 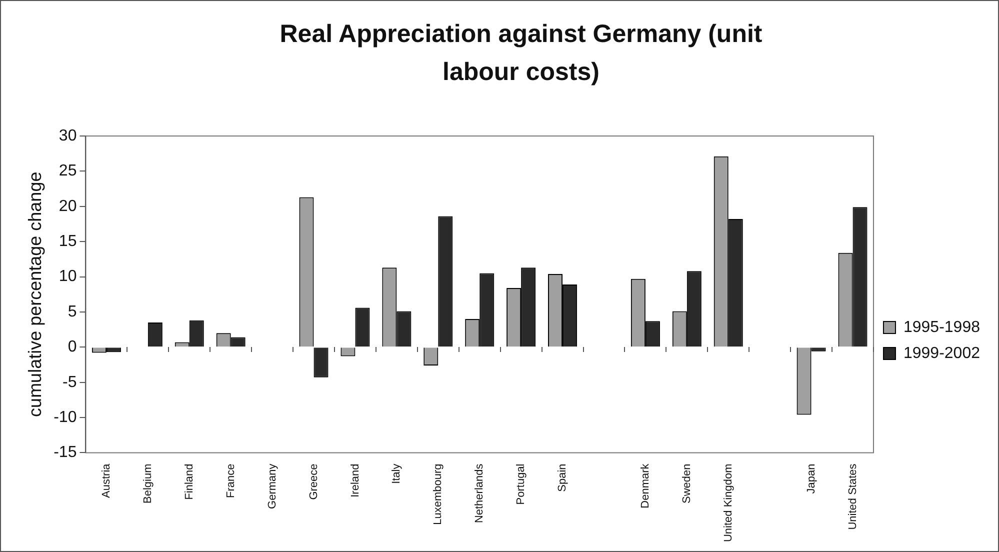 What do you see at coordinates (562, 478) in the screenshot?
I see `x-tick-label: Spain` at bounding box center [562, 478].